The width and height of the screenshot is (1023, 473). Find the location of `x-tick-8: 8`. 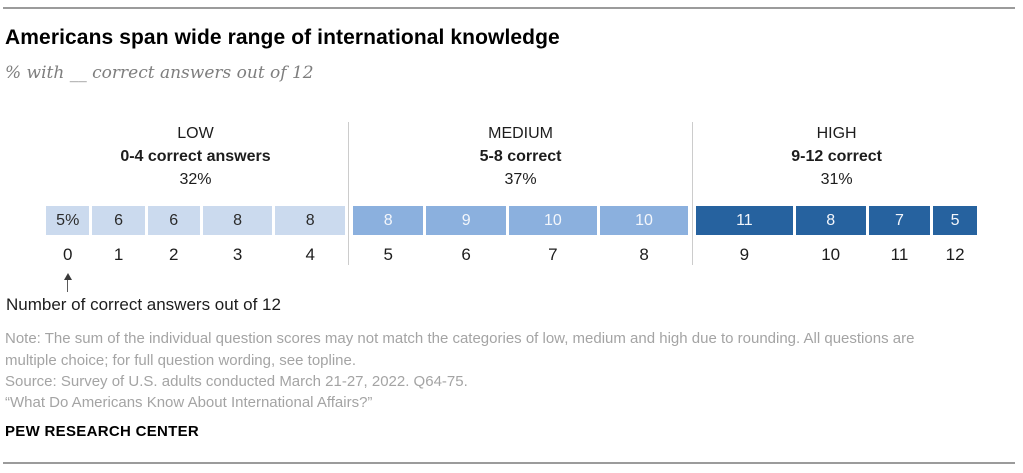

x-tick-8: 8 is located at coordinates (644, 254).